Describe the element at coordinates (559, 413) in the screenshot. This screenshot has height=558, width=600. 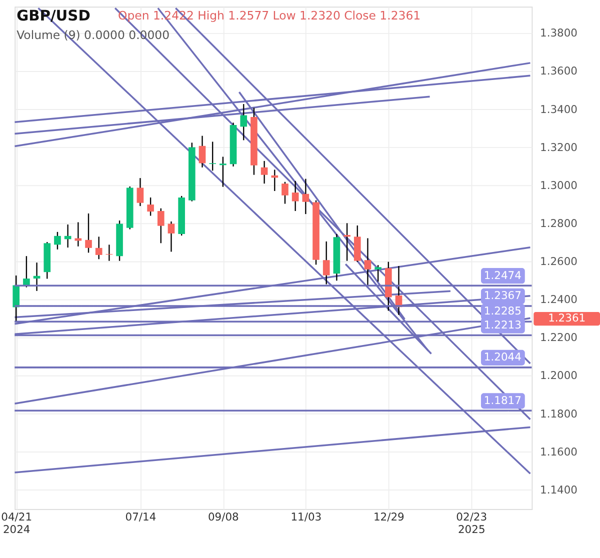
I see `y-tick-label: 1.1800` at that location.